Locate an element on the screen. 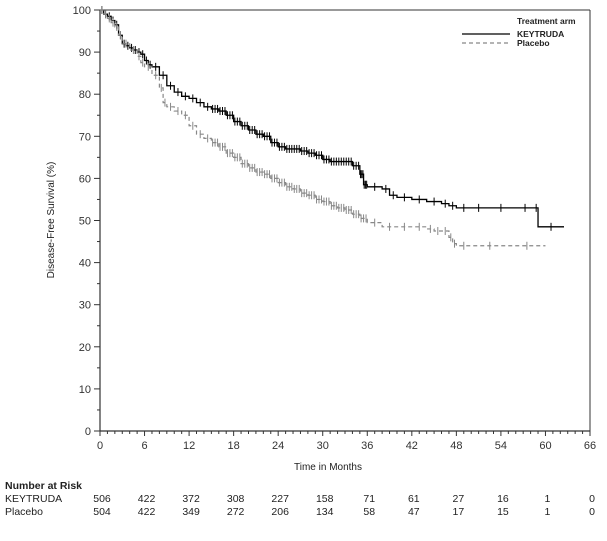 The image size is (607, 541). risk-value: 349 is located at coordinates (191, 512).